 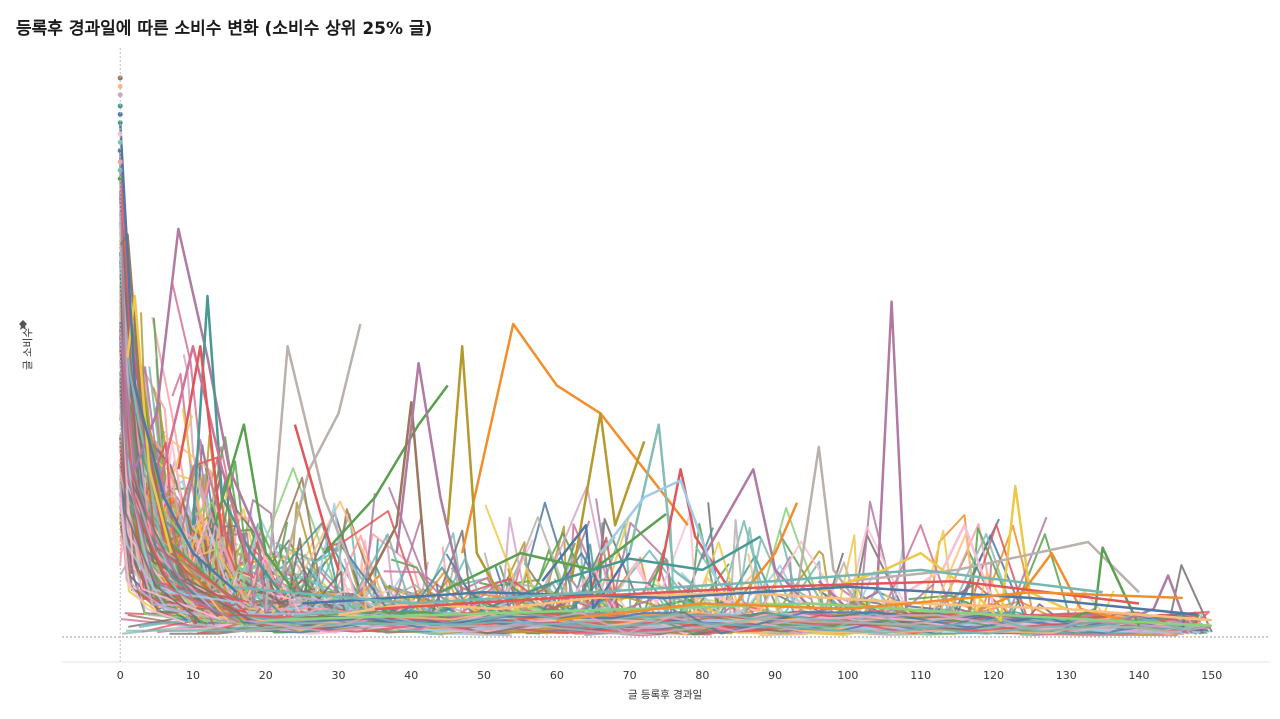 What do you see at coordinates (920, 675) in the screenshot?
I see `x-tick-label: 110` at bounding box center [920, 675].